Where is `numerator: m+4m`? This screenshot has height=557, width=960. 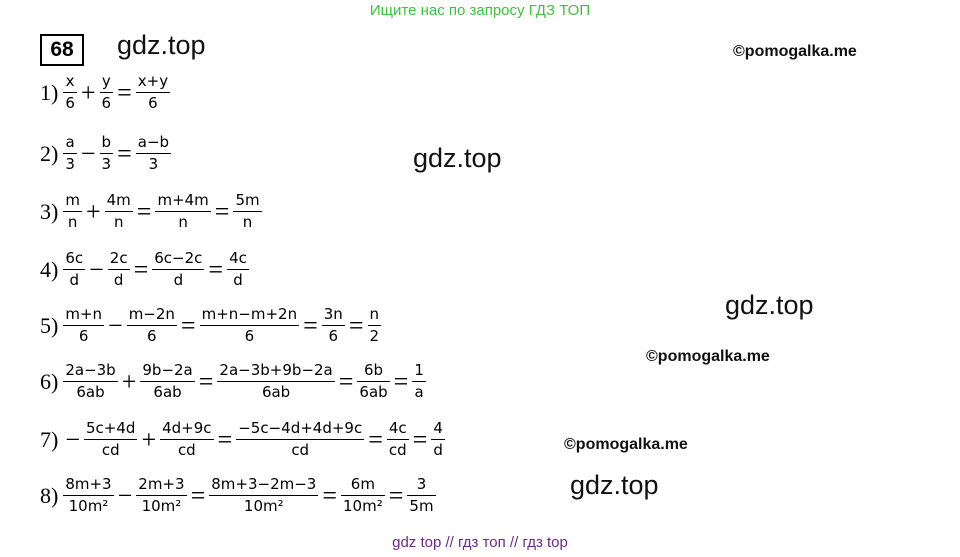
numerator: m+4m is located at coordinates (183, 200).